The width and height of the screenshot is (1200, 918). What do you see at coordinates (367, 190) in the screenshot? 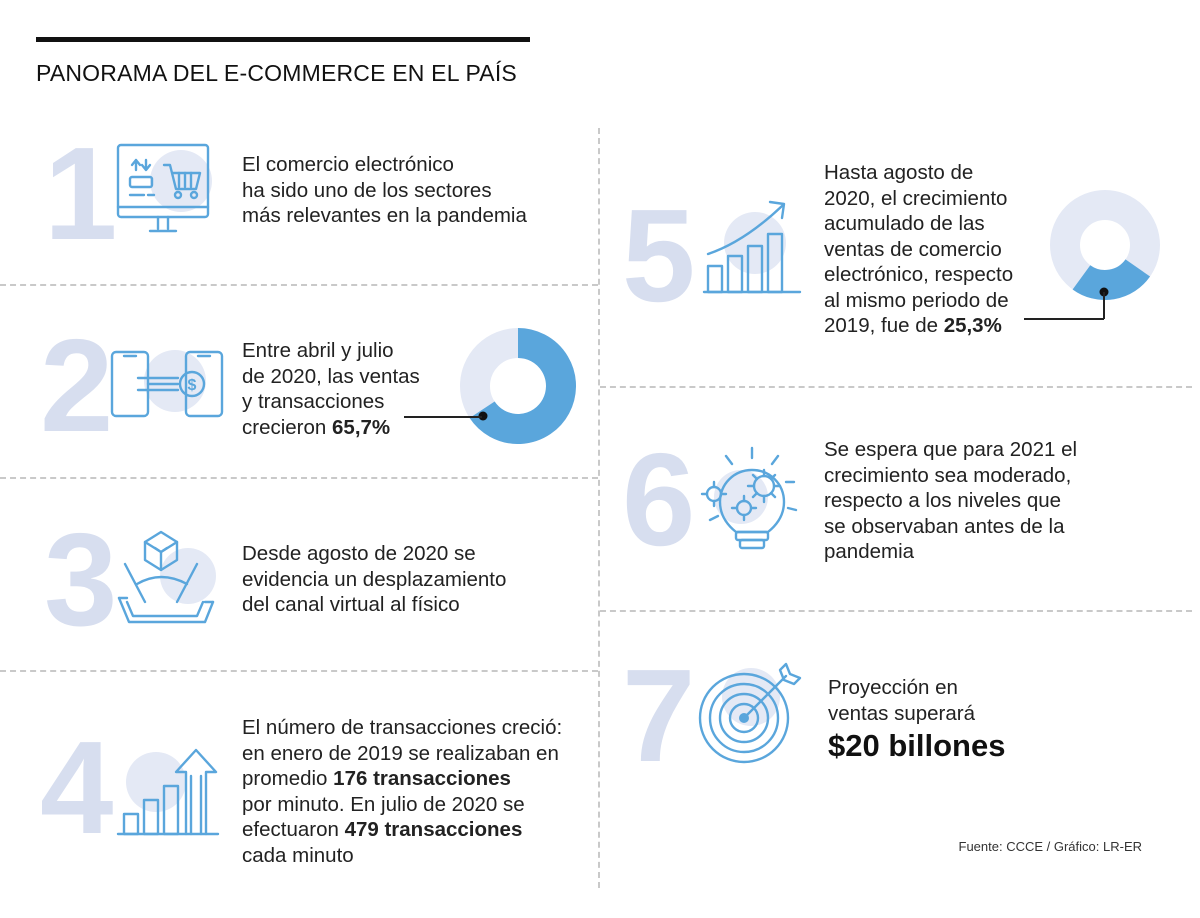
I see `text-line: ha sido uno de los sectores` at bounding box center [367, 190].